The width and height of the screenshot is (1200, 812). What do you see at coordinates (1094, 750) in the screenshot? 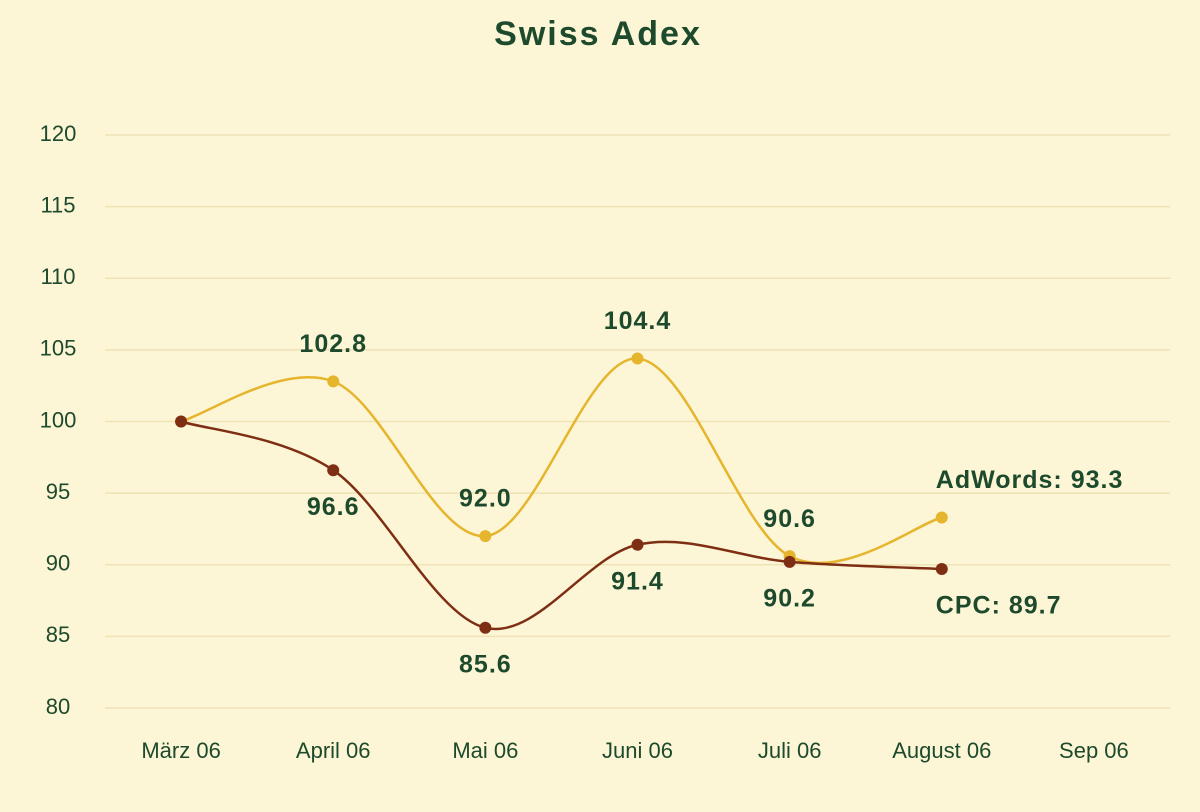
I see `x-tick-label: Sep 06` at bounding box center [1094, 750].